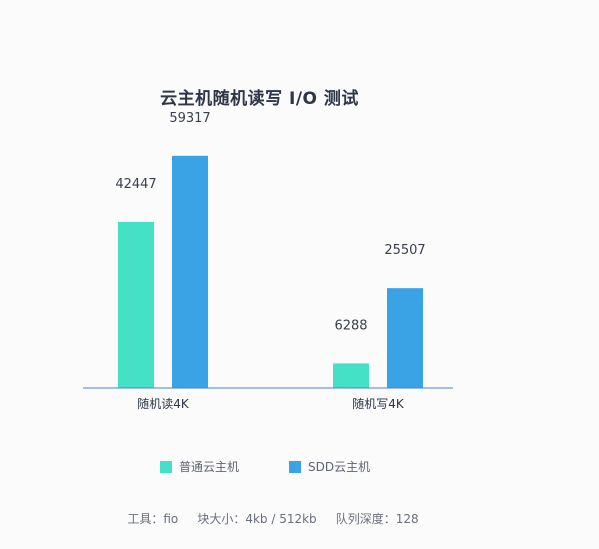 The height and width of the screenshot is (549, 599). I want to click on legend-item-series-2: SDD云主机, so click(329, 466).